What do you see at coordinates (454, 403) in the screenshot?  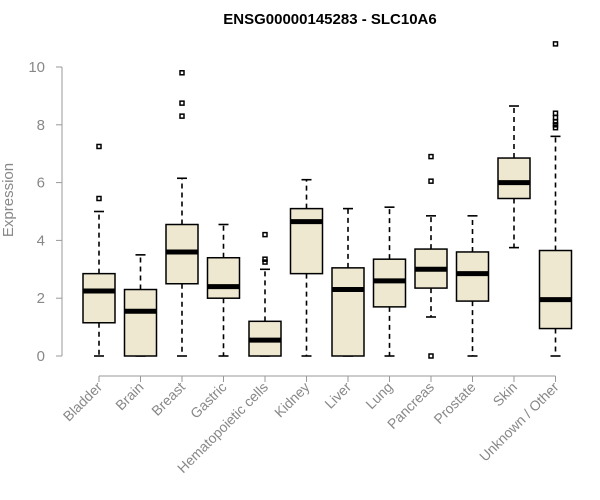 I see `x-tick-label: Prostate` at bounding box center [454, 403].